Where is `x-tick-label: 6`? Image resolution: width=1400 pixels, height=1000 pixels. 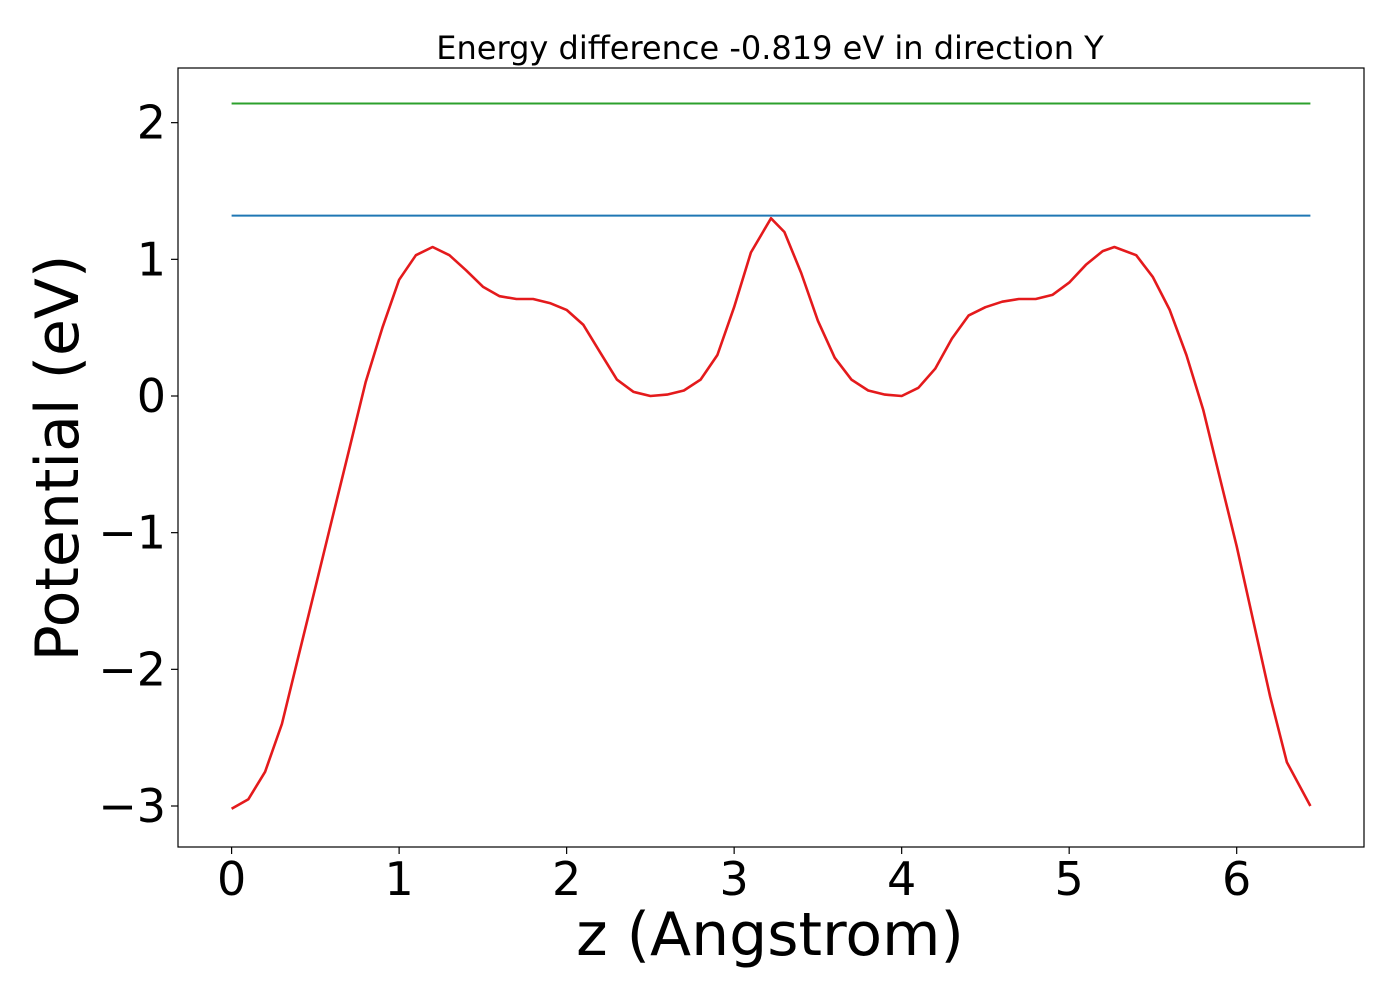 x-tick-label: 6 is located at coordinates (1236, 879).